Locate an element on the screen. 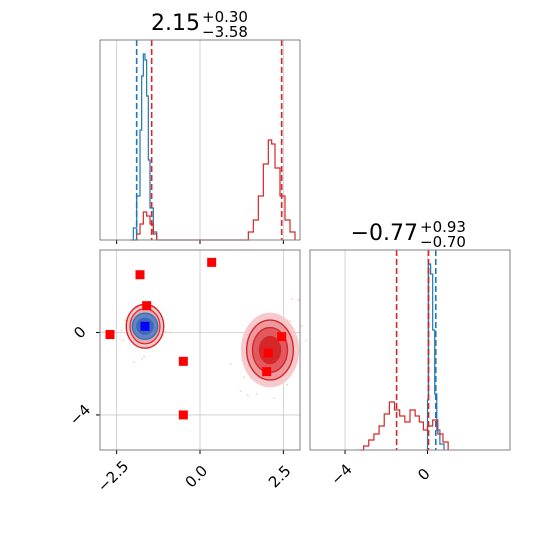 This screenshot has width=550, height=550. top-frame is located at coordinates (200, 140).